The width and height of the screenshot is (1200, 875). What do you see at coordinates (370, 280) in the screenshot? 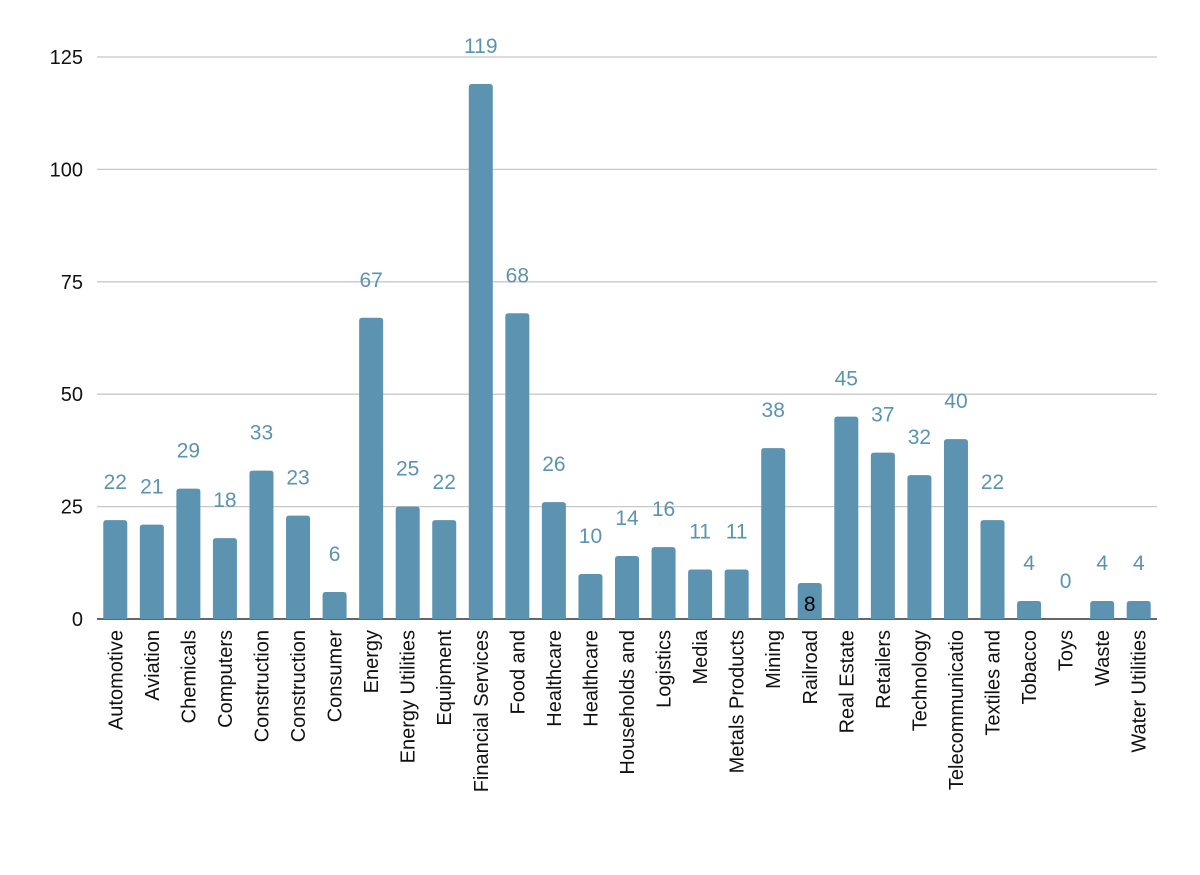
I see `data-label: 67` at bounding box center [370, 280].